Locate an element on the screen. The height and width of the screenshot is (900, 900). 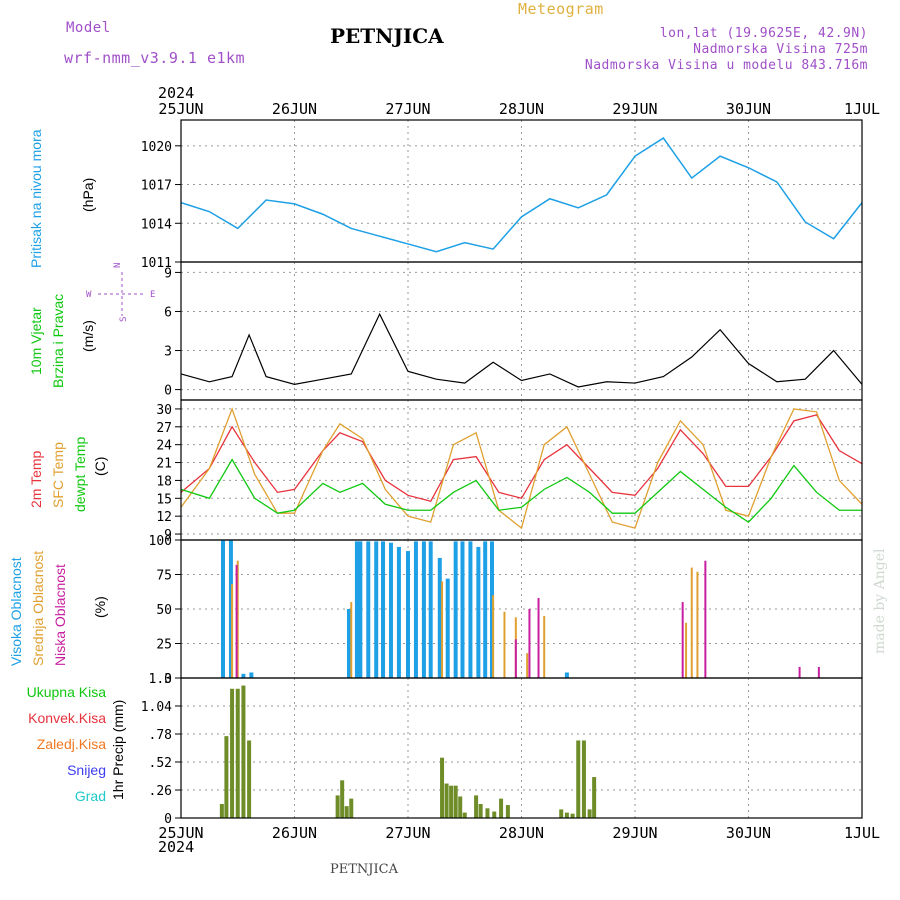
y-tick-label: 6 is located at coordinates (168, 312).